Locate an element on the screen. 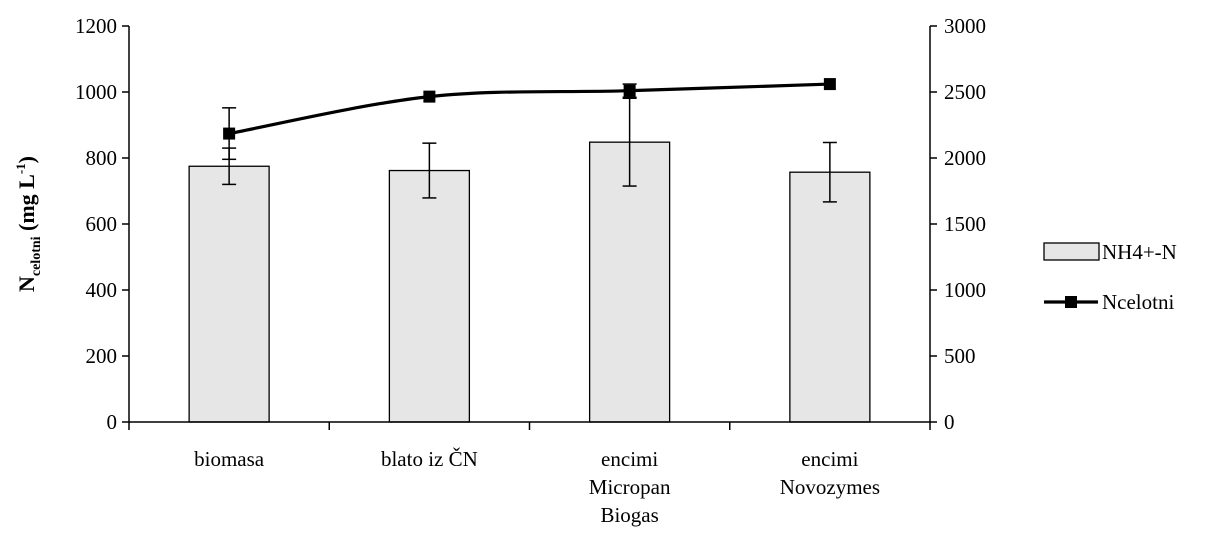 Image resolution: width=1209 pixels, height=537 pixels. x-tick-label-line: biomasa is located at coordinates (229, 459).